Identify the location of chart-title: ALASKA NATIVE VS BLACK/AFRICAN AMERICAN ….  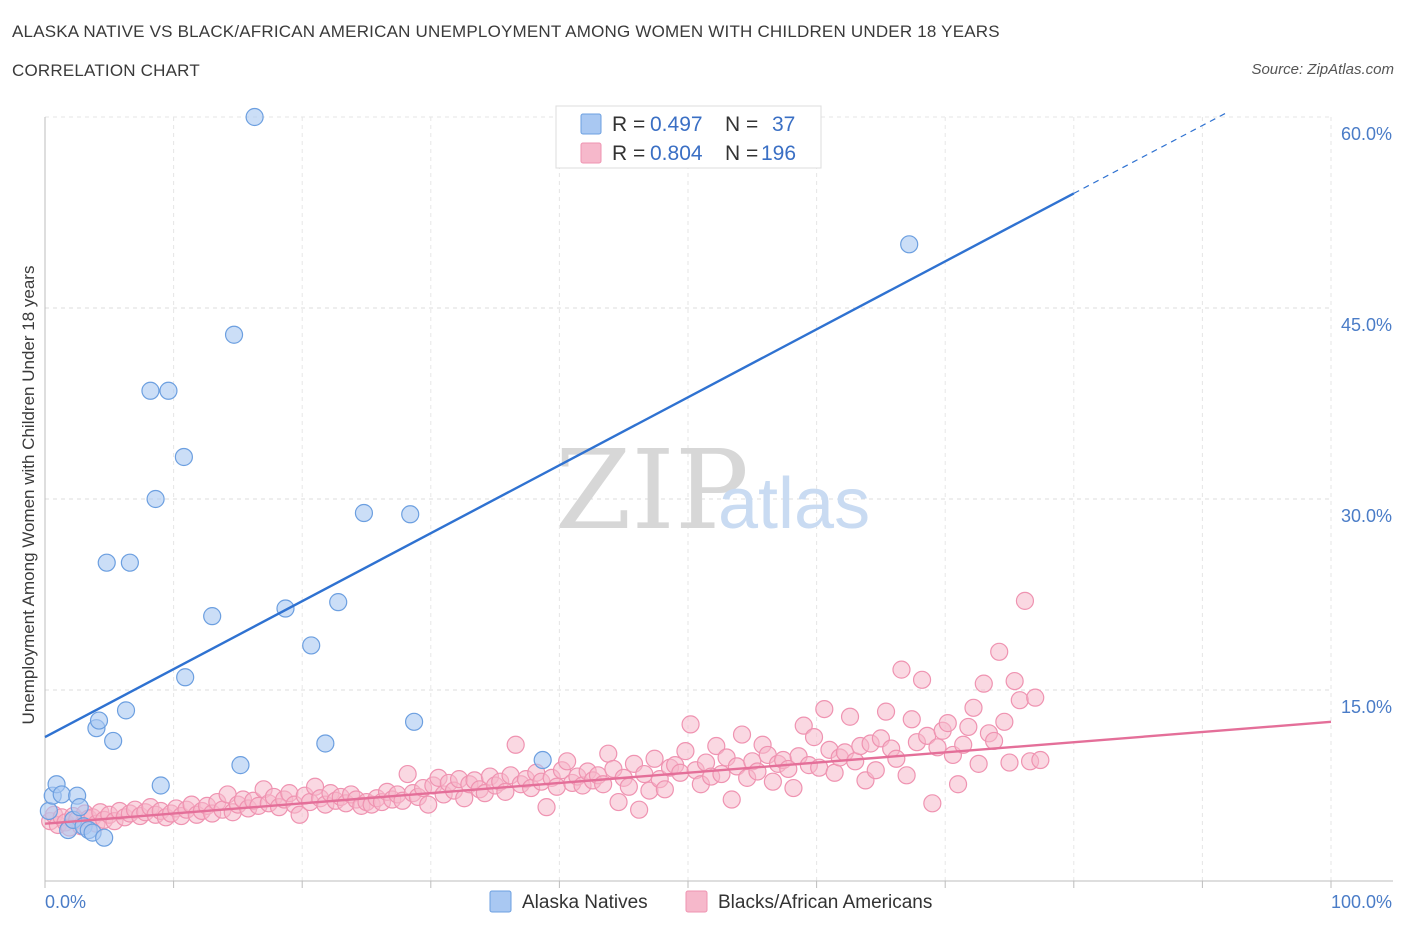
(506, 31).